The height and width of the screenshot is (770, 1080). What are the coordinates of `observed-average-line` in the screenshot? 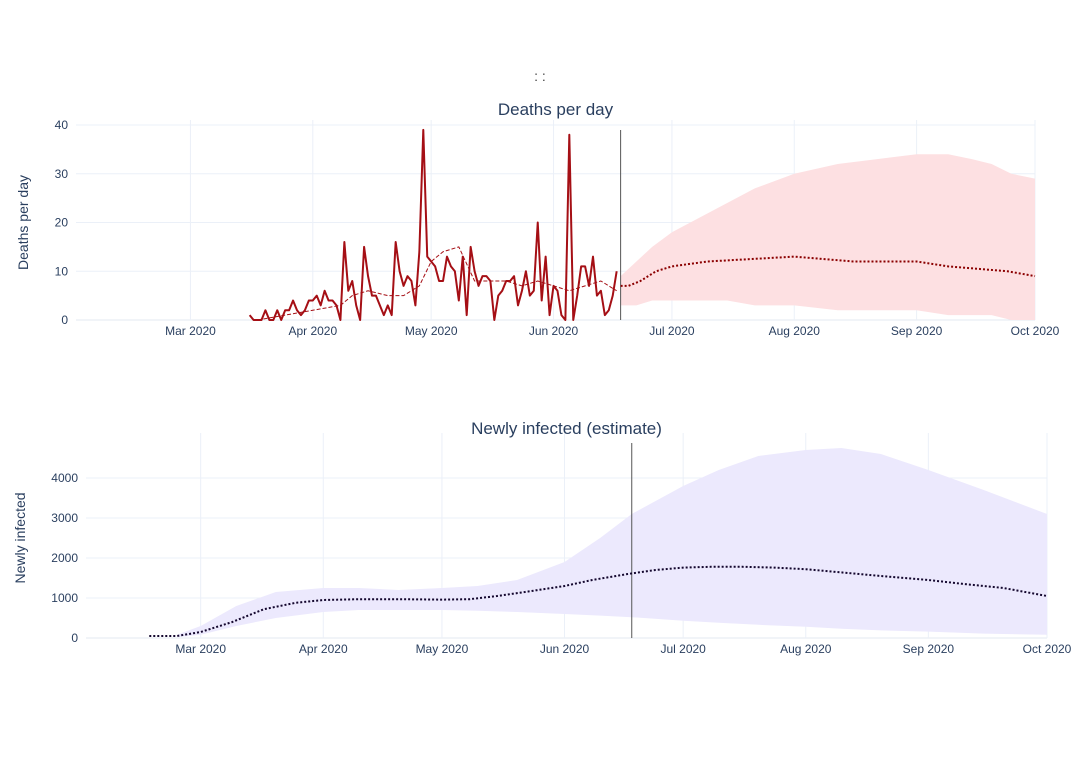 It's located at (437, 283).